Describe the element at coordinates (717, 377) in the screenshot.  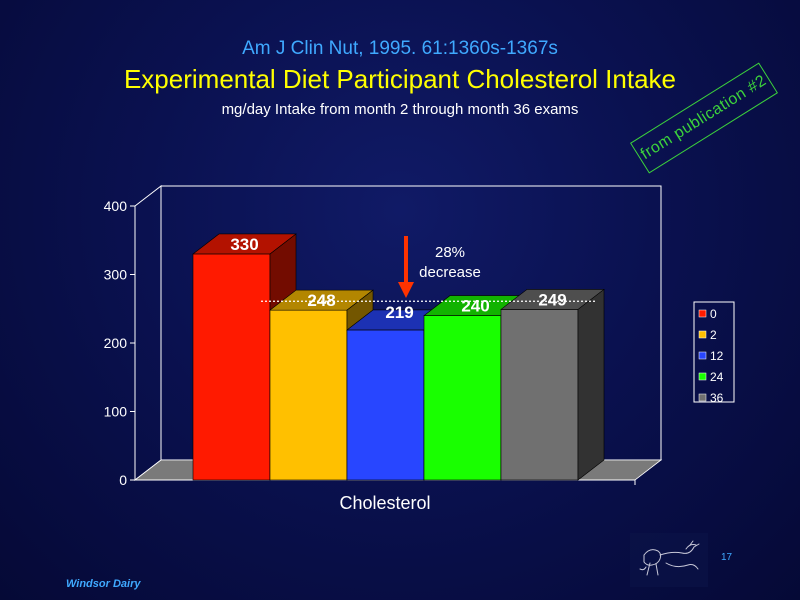
I see `legend-label: 24` at that location.